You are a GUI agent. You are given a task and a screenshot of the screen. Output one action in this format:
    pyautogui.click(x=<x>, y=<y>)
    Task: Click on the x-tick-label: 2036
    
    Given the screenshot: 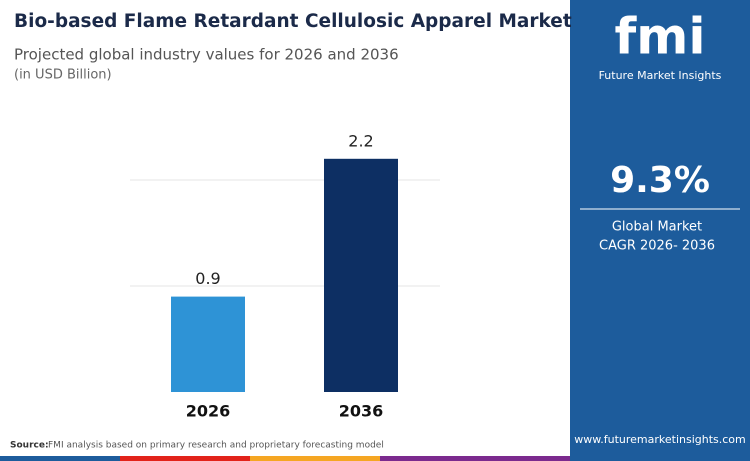 What is the action you would take?
    pyautogui.click(x=361, y=411)
    